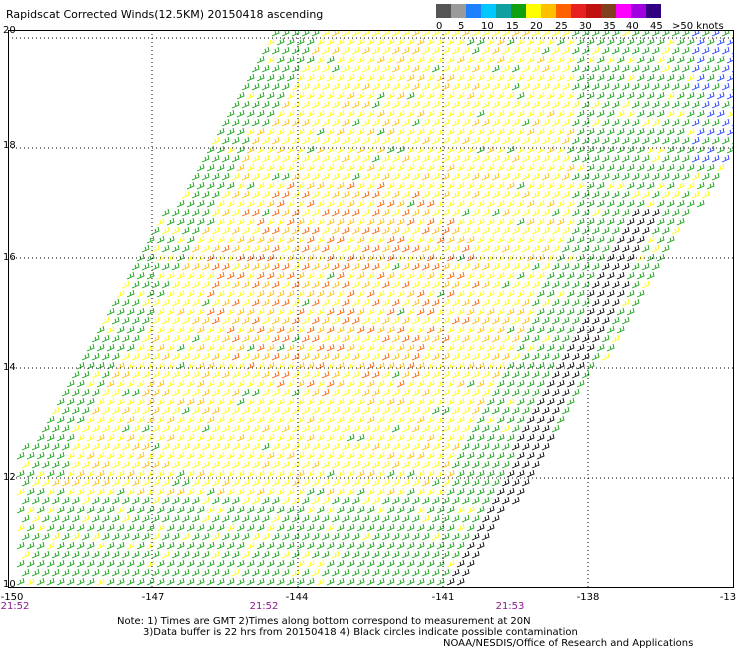  What do you see at coordinates (297, 597) in the screenshot?
I see `lon-label-144: -144` at bounding box center [297, 597].